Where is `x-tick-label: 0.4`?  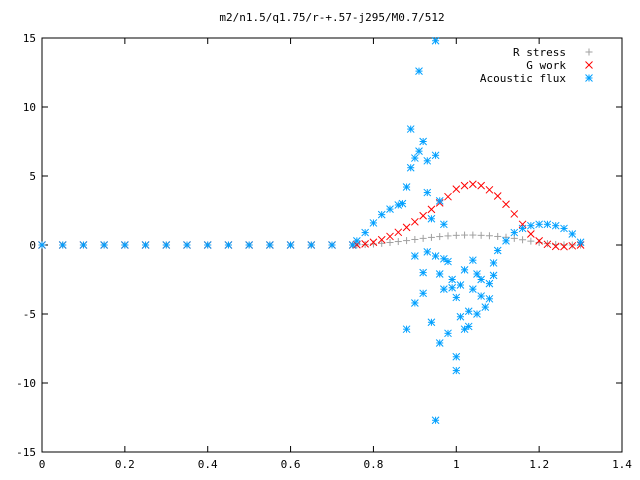 x-tick-label: 0.4 is located at coordinates (208, 464).